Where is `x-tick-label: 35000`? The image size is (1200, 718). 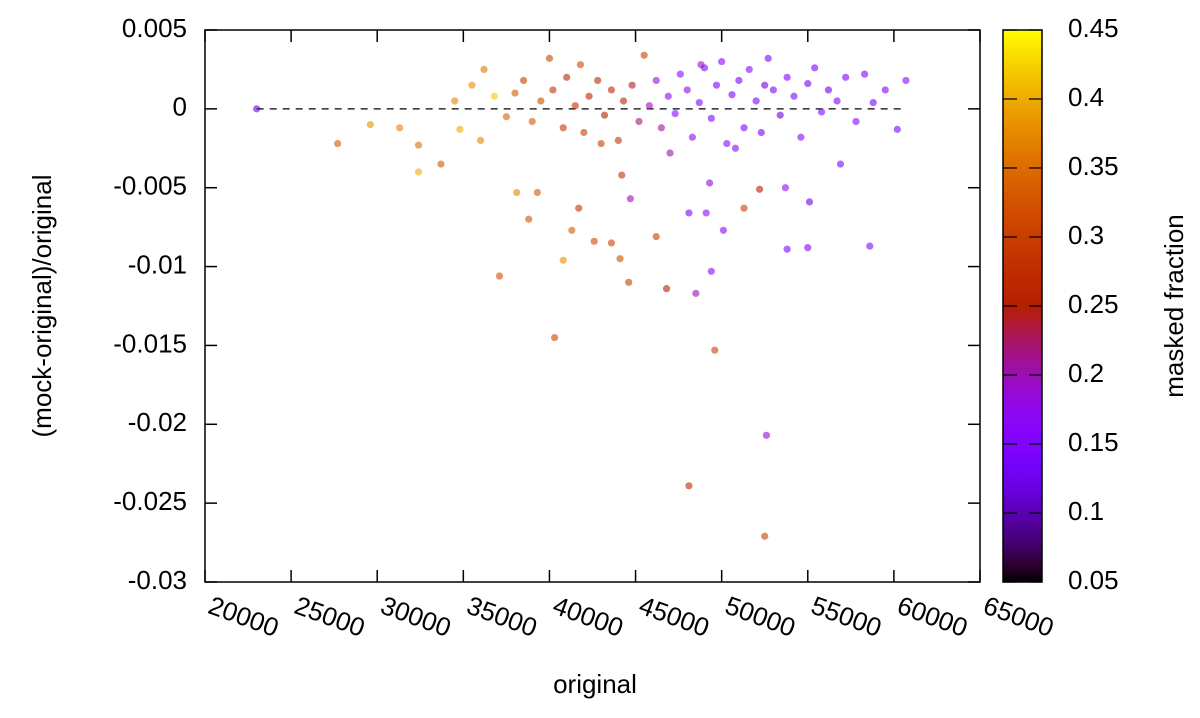 x-tick-label: 35000 is located at coordinates (502, 616).